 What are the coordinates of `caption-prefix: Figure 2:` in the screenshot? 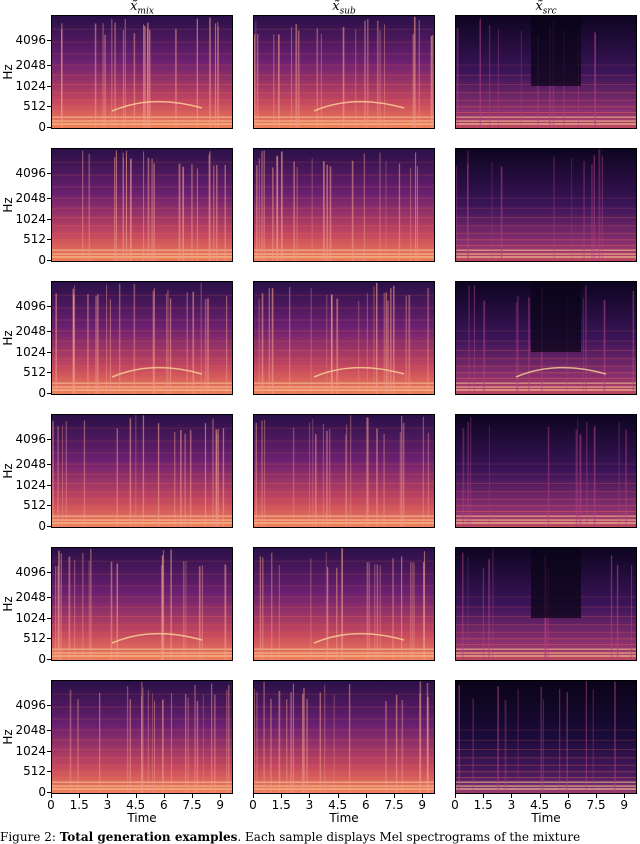 It's located at (30, 837).